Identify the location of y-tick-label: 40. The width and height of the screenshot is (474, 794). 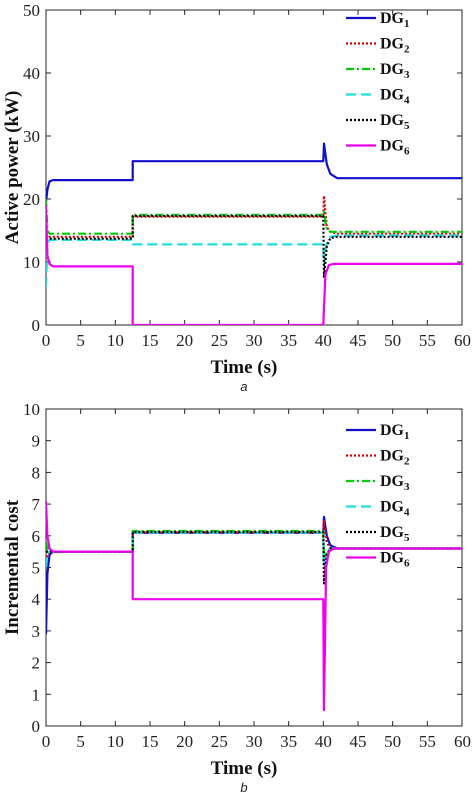
(31, 73).